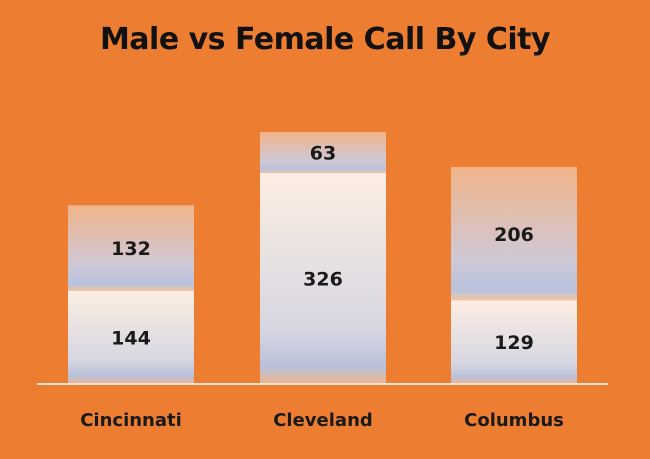 The width and height of the screenshot is (650, 459). Describe the element at coordinates (514, 420) in the screenshot. I see `category-label-columbus: Columbus` at that location.